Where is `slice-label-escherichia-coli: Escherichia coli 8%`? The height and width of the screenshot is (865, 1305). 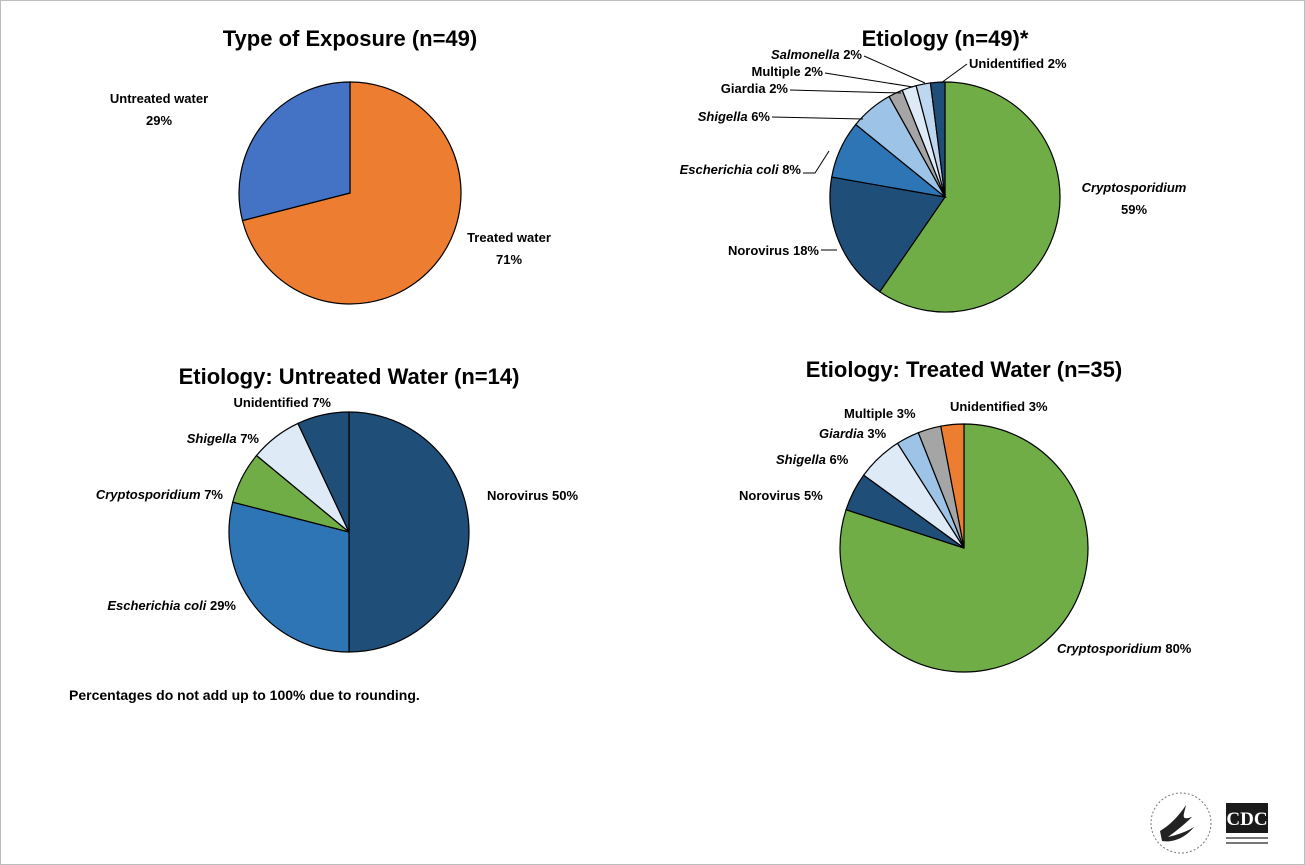
slice-label-escherichia-coli: Escherichia coli 8% is located at coordinates (741, 169).